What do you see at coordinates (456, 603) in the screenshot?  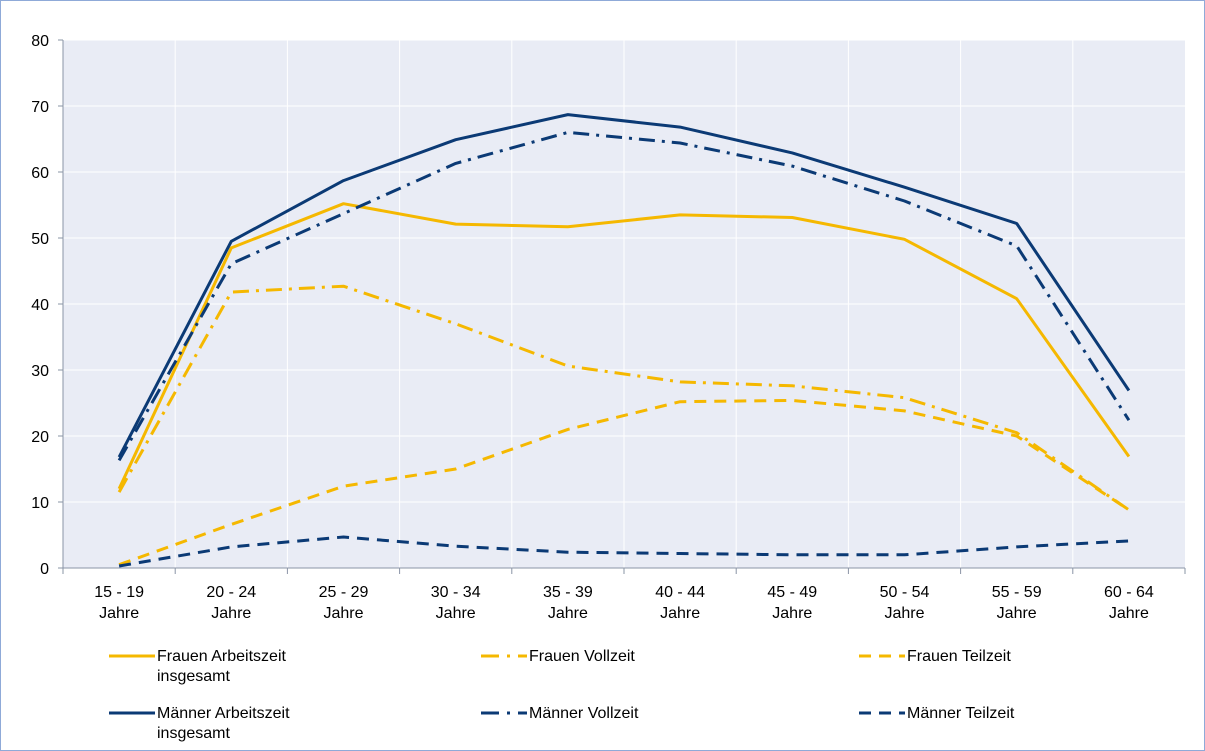 I see `x-tick-label: 30 - 34 Jahre` at bounding box center [456, 603].